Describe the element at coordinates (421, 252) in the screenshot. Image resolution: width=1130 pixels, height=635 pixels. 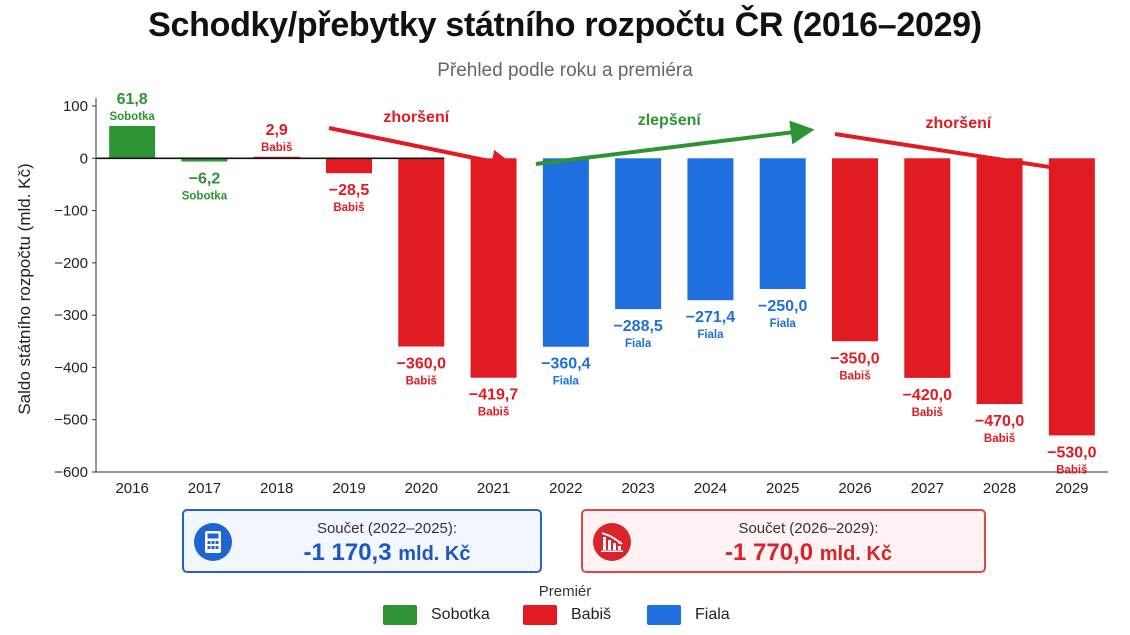
I see `bar-2020` at that location.